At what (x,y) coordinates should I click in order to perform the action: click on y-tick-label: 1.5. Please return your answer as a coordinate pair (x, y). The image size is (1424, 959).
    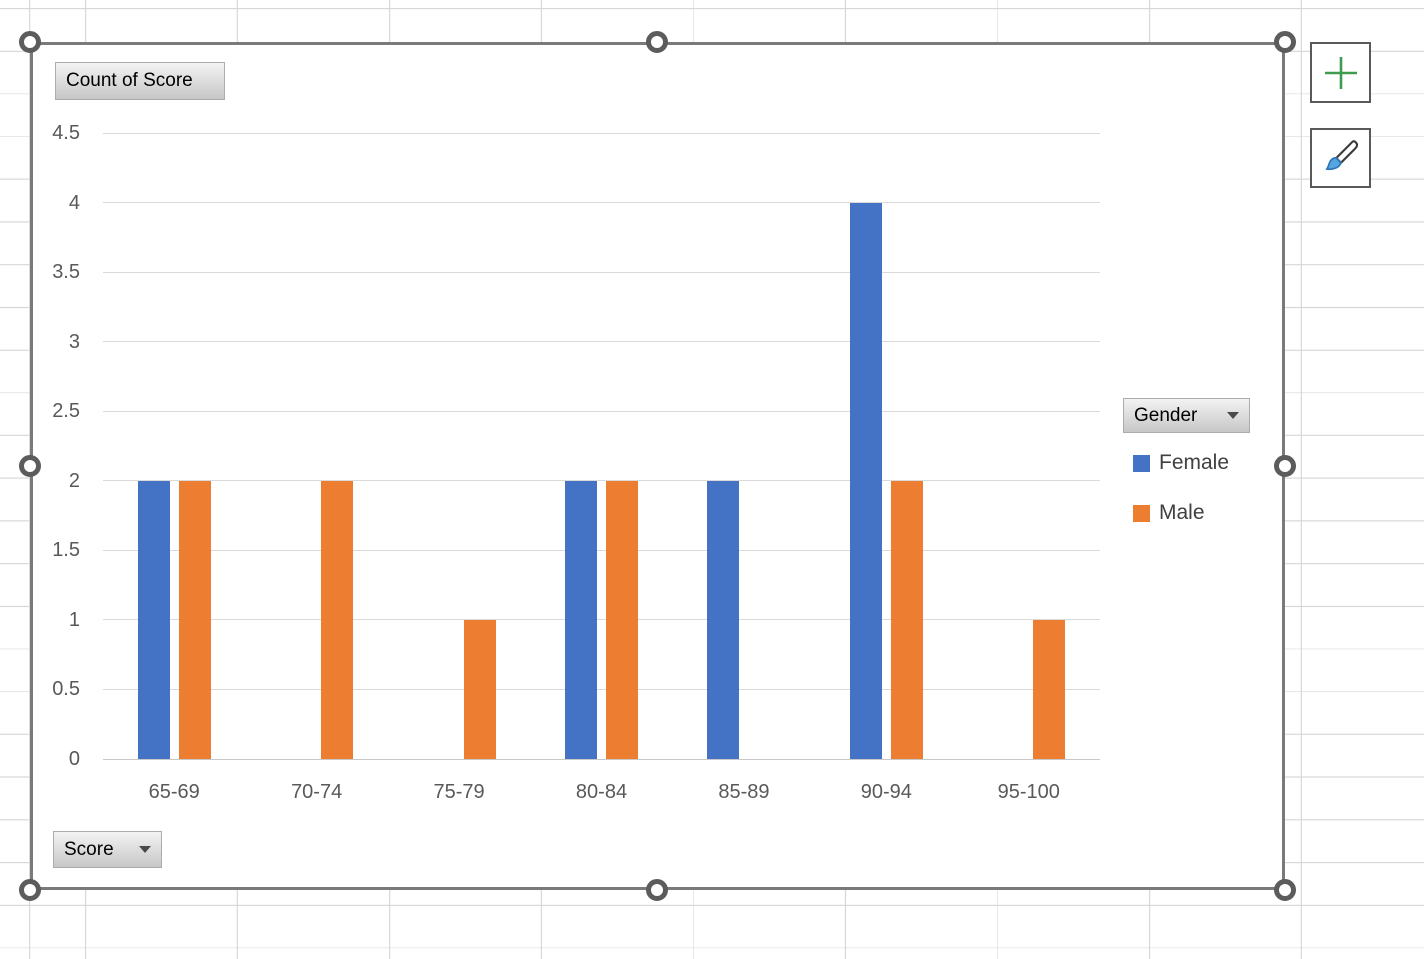
    Looking at the image, I should click on (66, 550).